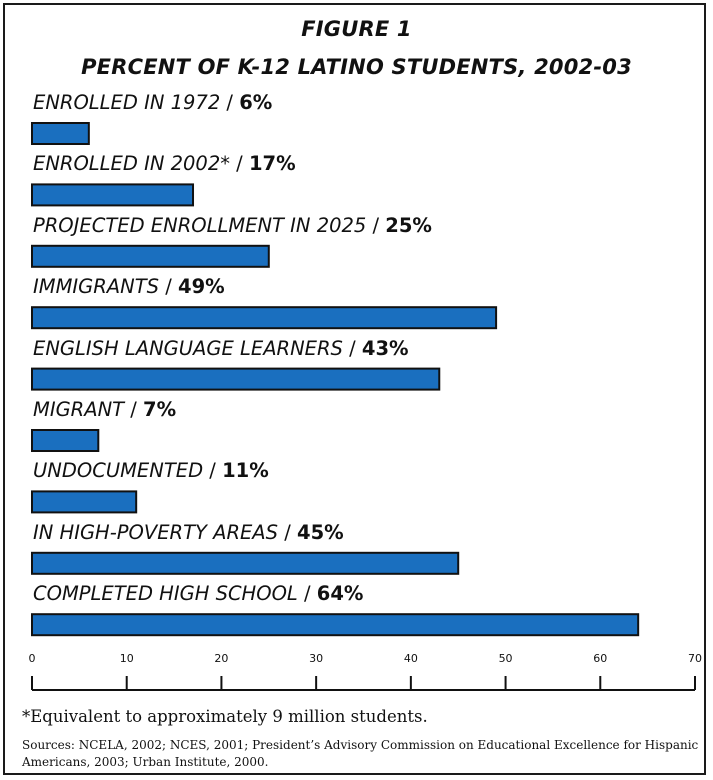  What do you see at coordinates (32, 658) in the screenshot?
I see `x-tick-label: 0` at bounding box center [32, 658].